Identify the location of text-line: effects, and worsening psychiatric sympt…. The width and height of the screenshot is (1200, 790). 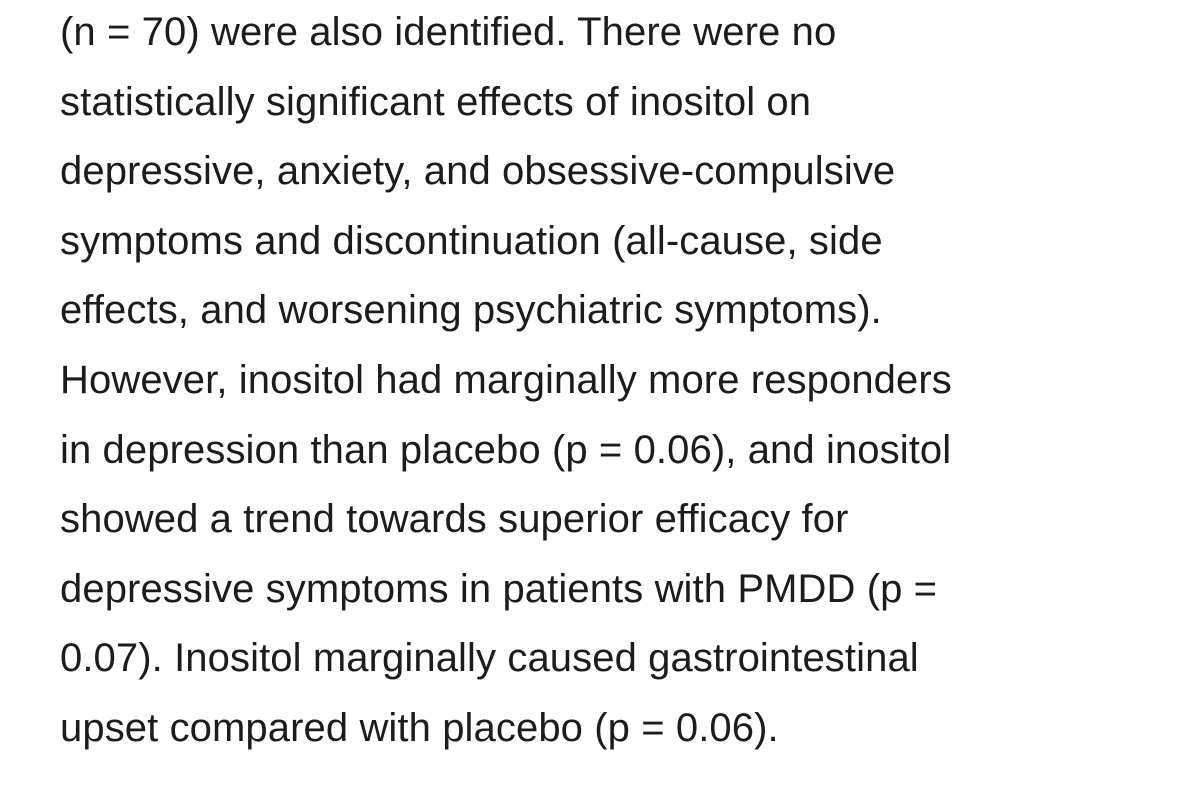
(471, 310).